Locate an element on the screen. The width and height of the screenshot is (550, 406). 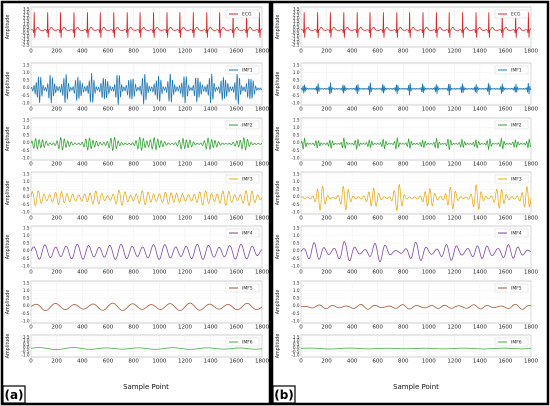
legend-label: ECG is located at coordinates (516, 15).